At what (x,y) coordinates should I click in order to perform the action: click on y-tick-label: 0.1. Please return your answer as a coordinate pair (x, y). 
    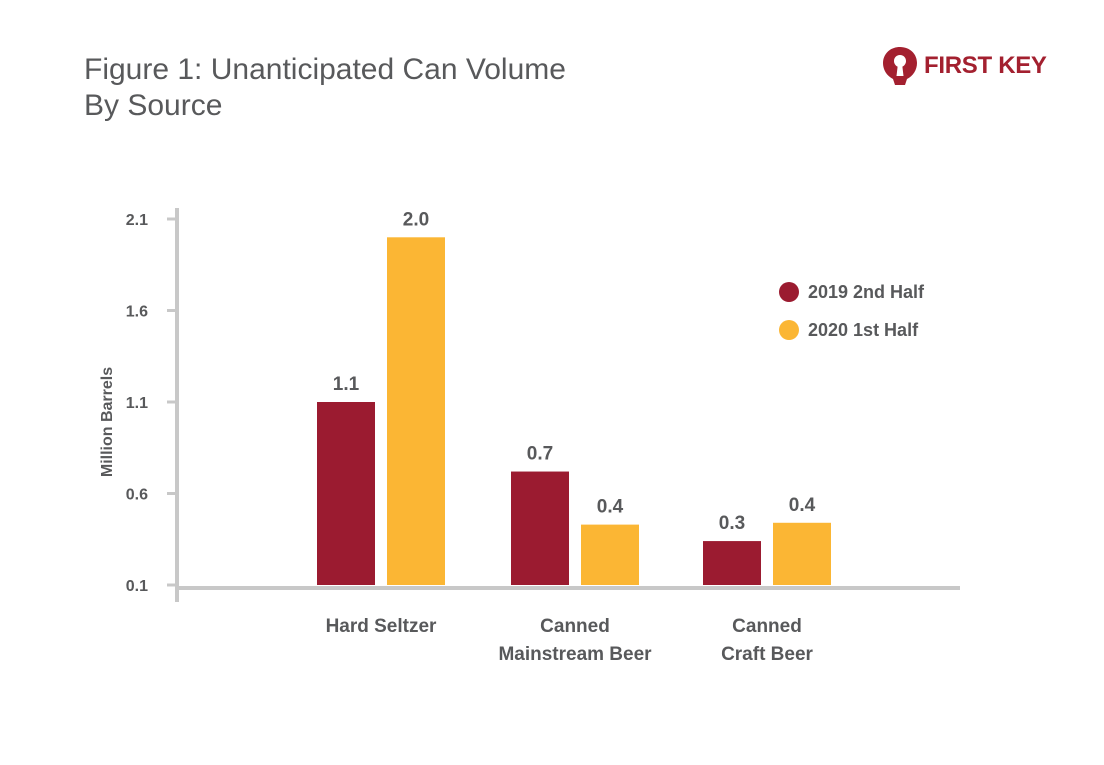
    Looking at the image, I should click on (137, 586).